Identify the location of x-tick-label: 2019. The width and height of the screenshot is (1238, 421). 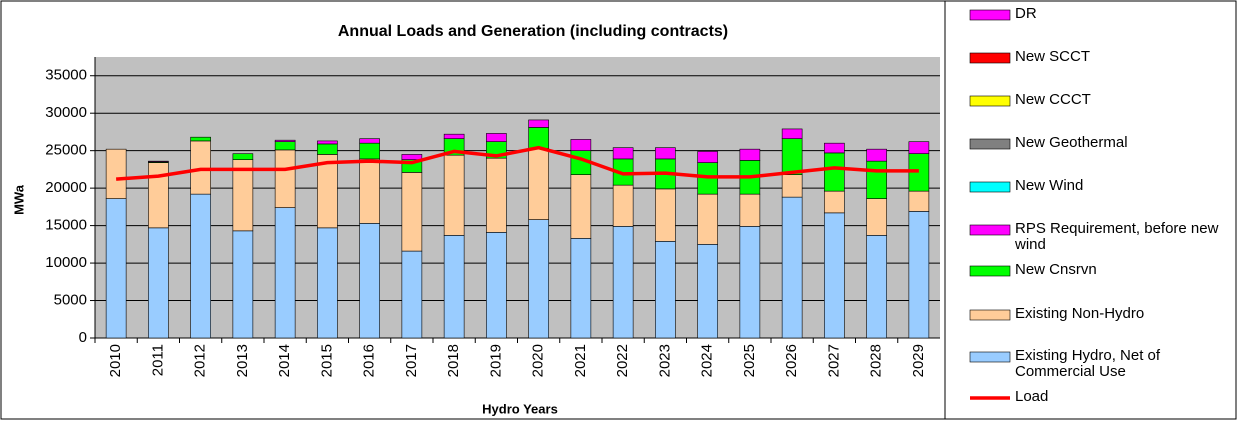
(495, 360).